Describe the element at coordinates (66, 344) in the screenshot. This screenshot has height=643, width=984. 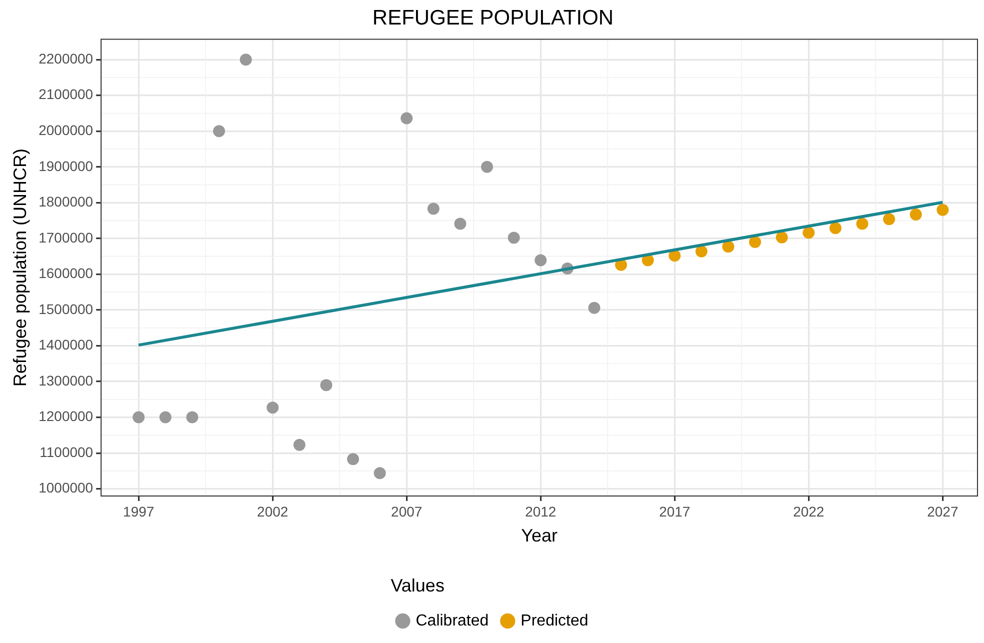
I see `y-tick-label: 1400000` at that location.